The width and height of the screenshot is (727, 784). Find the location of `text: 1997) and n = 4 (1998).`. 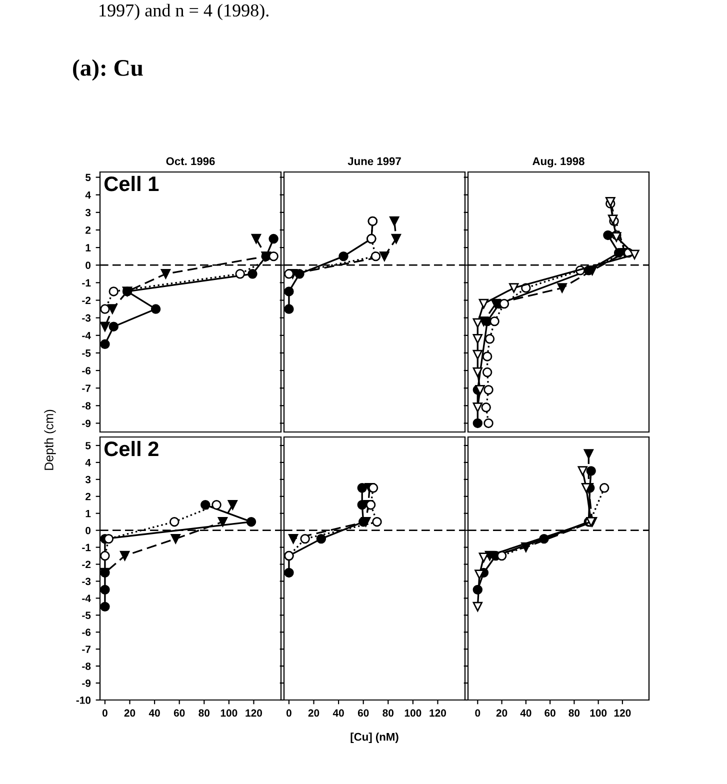

text: 1997) and n = 4 (1998). is located at coordinates (184, 12).